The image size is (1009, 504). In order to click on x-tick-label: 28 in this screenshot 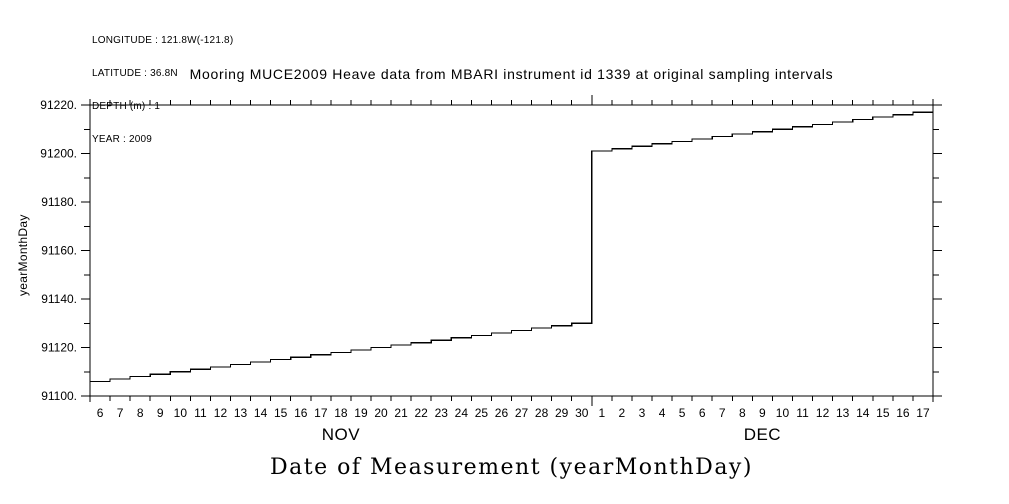, I will do `click(542, 413)`.